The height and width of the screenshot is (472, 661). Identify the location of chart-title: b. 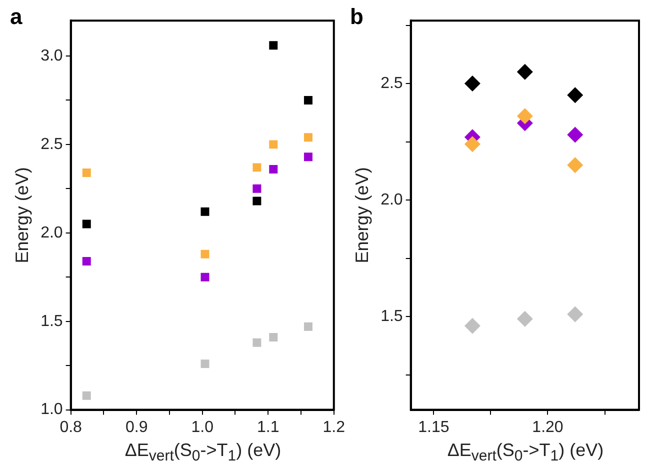
(357, 17).